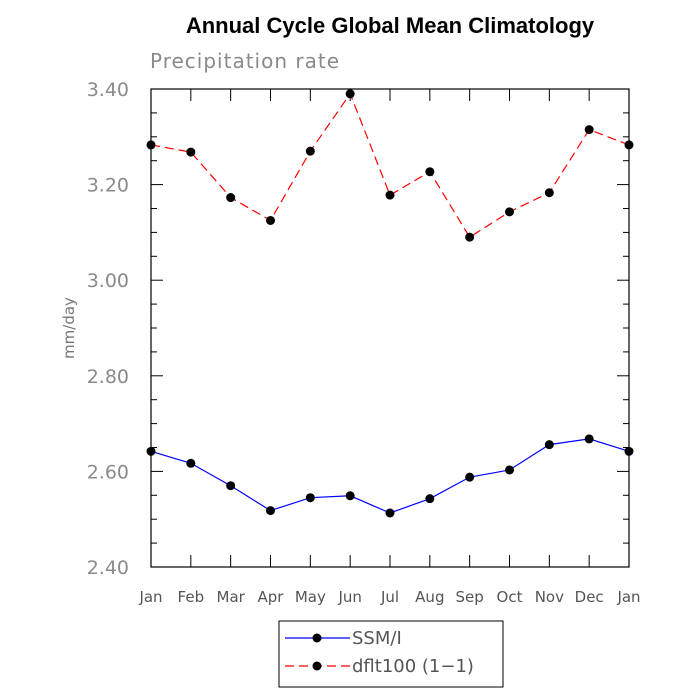 The image size is (700, 700). I want to click on x-tick-label: Mar, so click(231, 597).